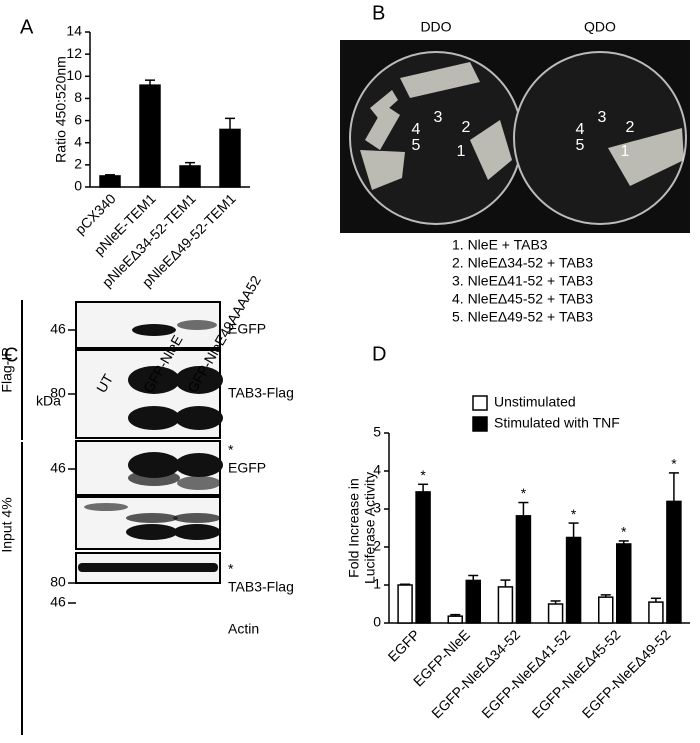 This screenshot has height=743, width=700. I want to click on legend-item: 2. NleEΔ34-52 + TAB3, so click(522, 263).